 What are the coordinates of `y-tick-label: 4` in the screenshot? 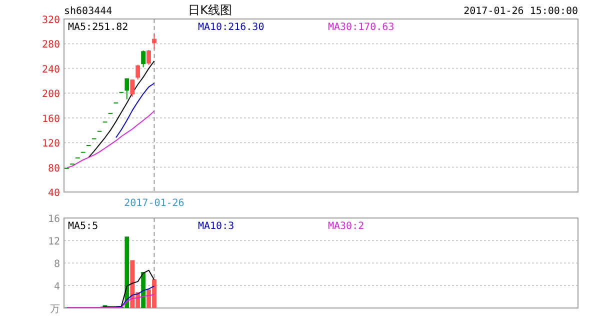 It's located at (57, 287).